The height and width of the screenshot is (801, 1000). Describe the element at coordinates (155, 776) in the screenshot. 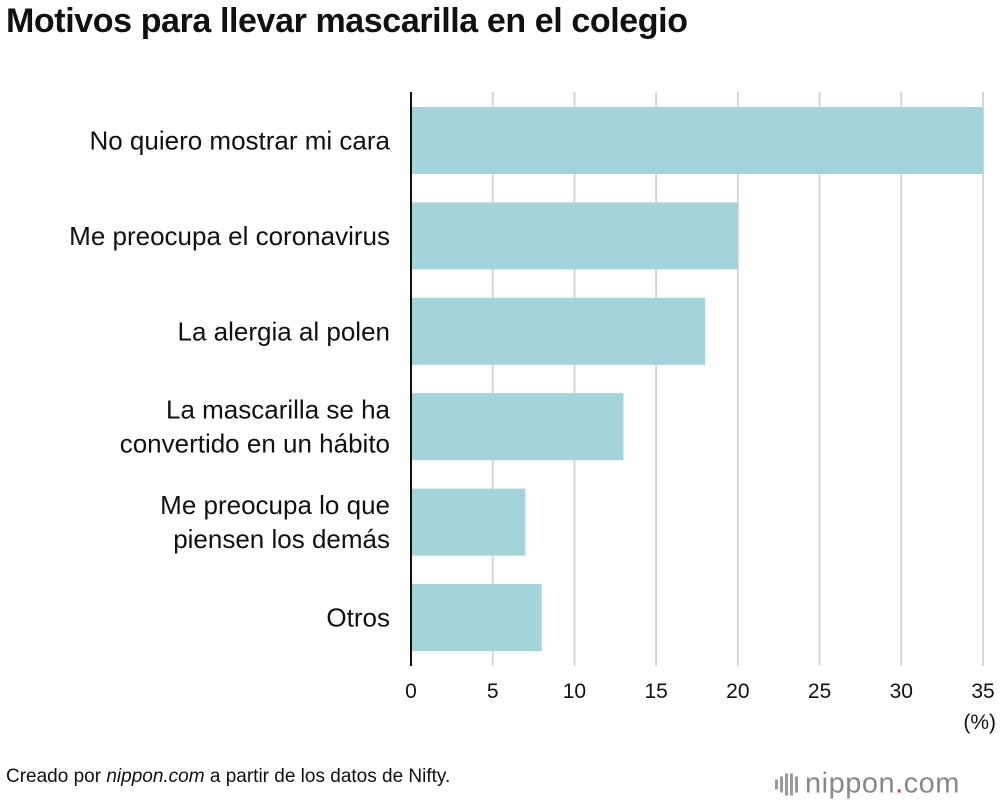

I see `credit-site: nippon.com` at that location.